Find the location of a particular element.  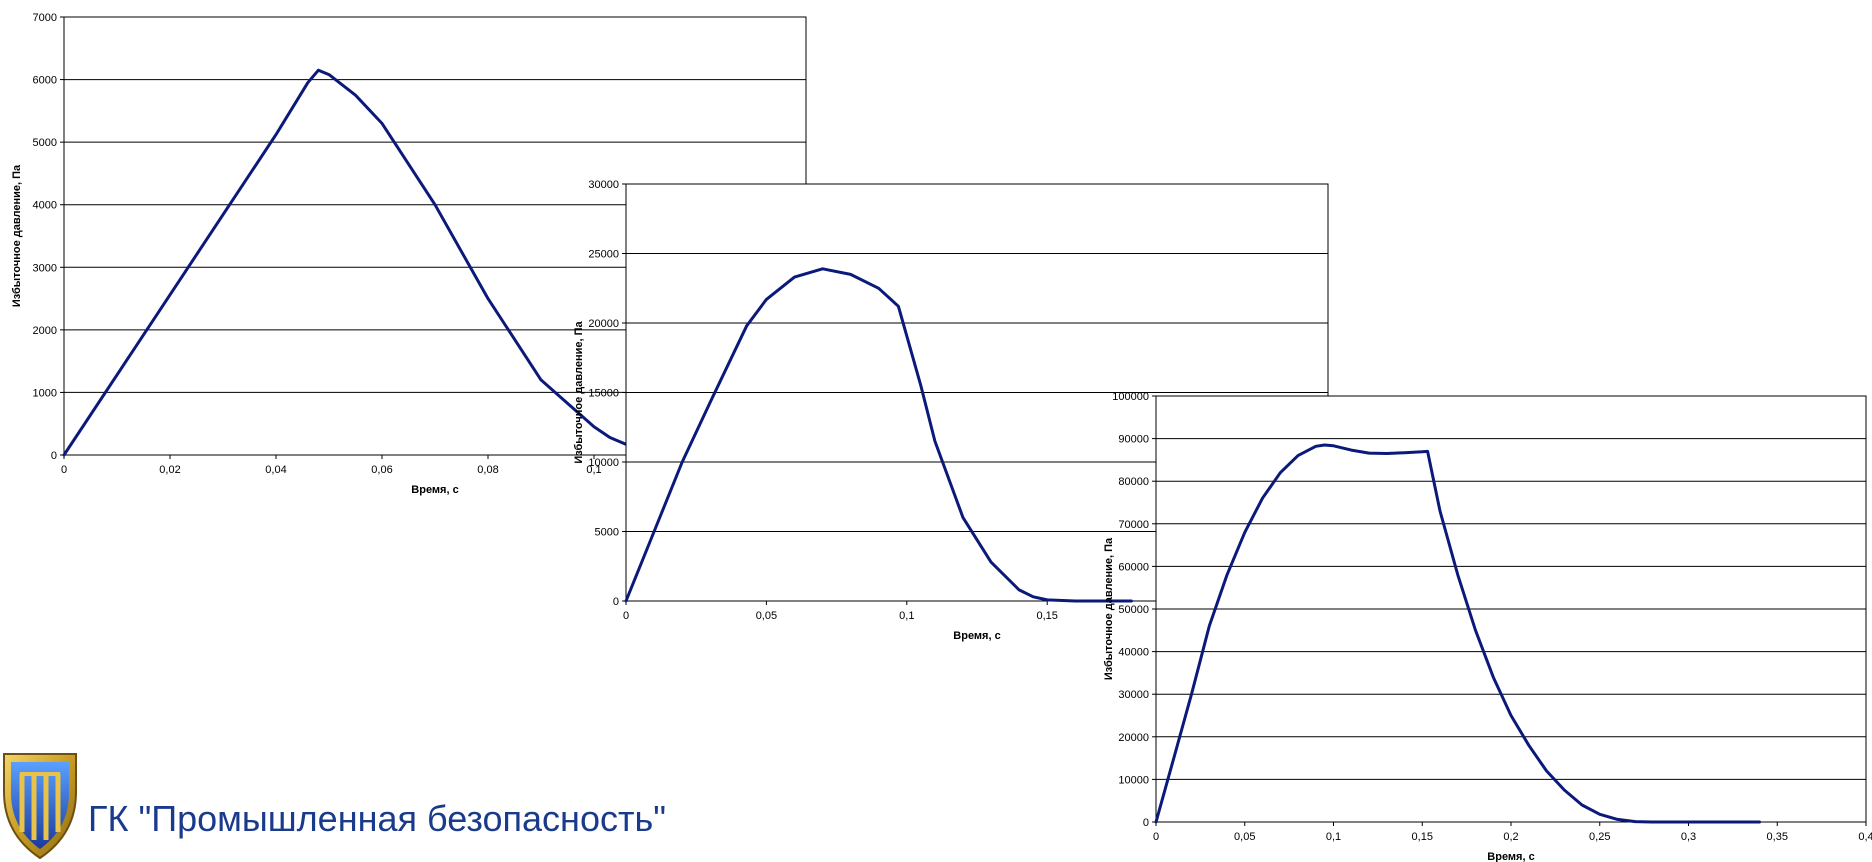

y-tick-label: 60000 is located at coordinates (1133, 567).